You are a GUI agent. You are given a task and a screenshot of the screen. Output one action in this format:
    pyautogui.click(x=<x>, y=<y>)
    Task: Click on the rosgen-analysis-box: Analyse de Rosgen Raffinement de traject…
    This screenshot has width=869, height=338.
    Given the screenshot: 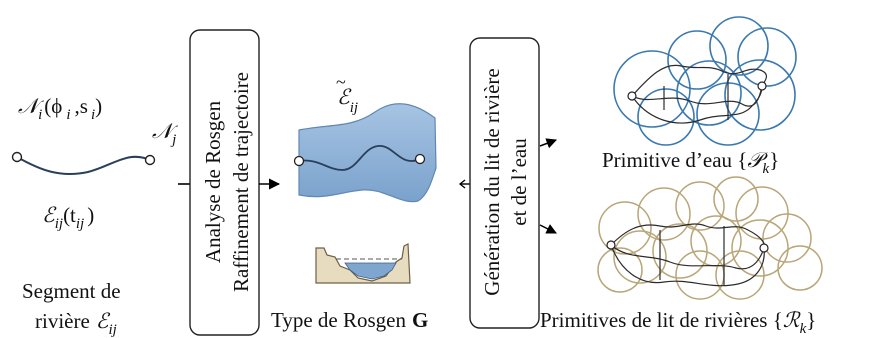 What is the action you would take?
    pyautogui.click(x=224, y=182)
    